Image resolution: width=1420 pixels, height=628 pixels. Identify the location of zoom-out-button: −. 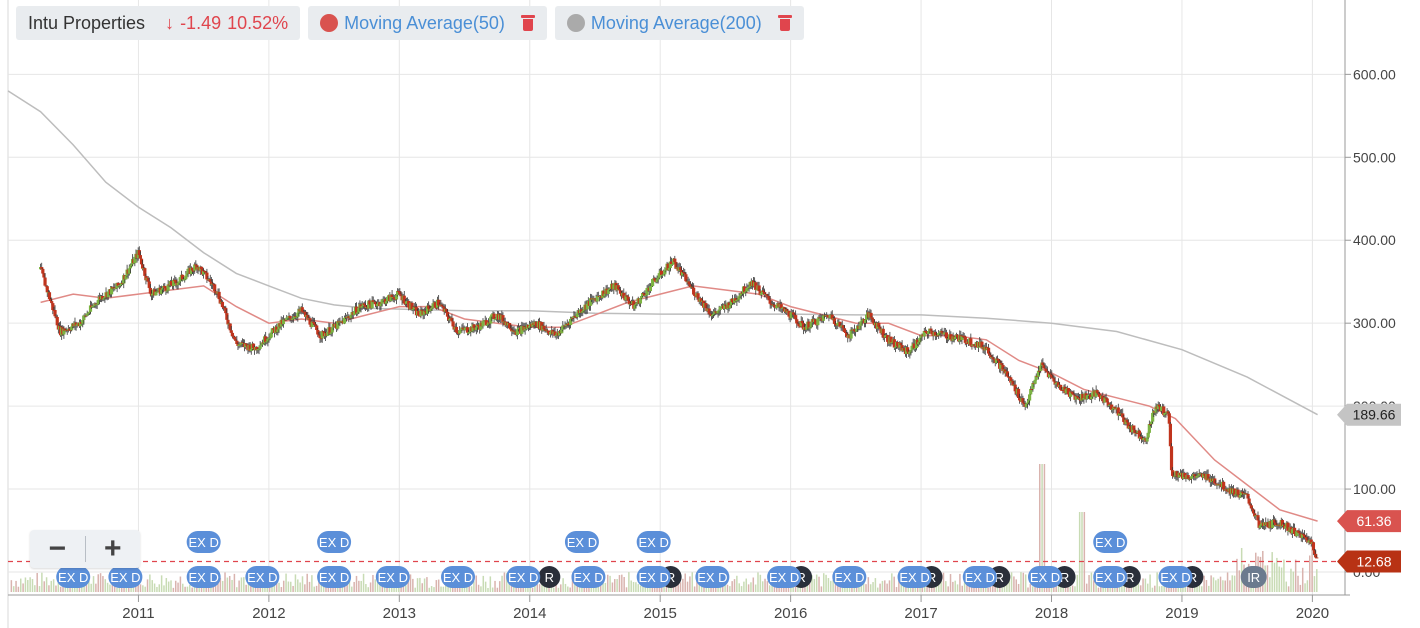
(57, 548).